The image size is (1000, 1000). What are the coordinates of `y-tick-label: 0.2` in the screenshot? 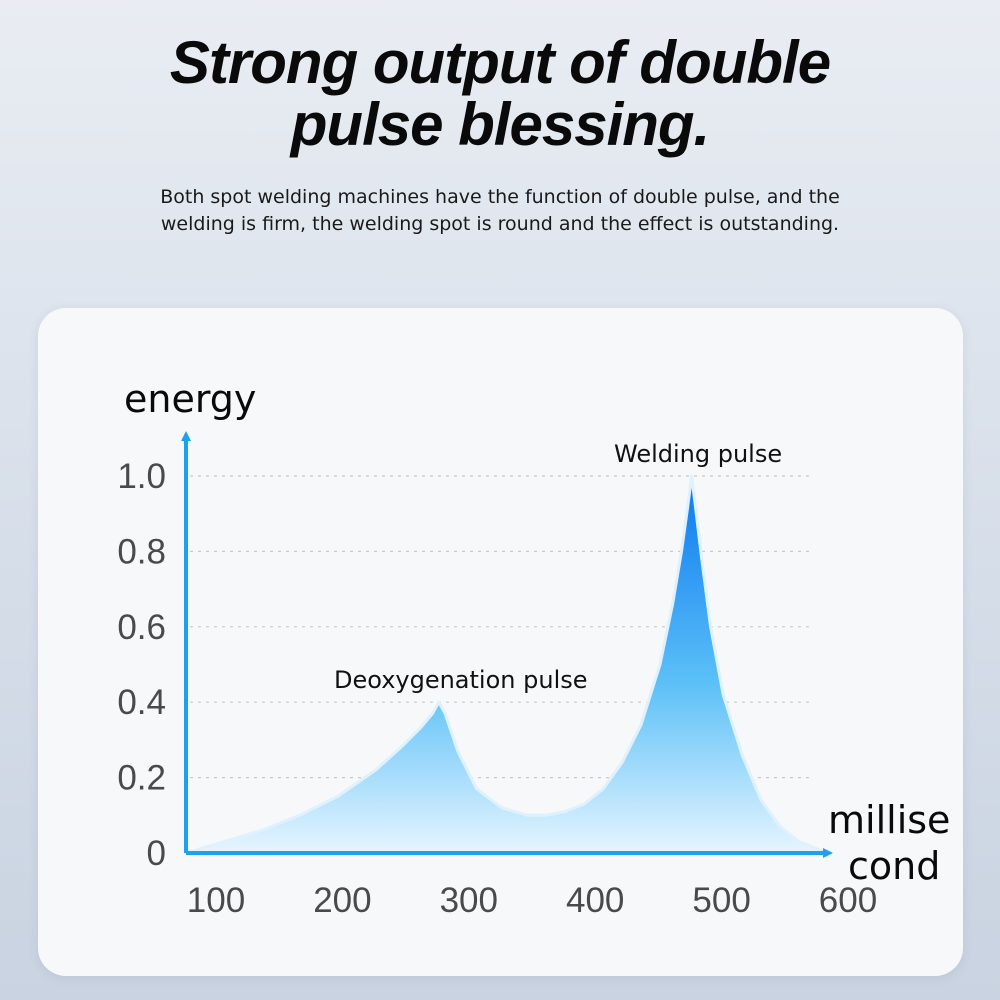 It's located at (141, 778).